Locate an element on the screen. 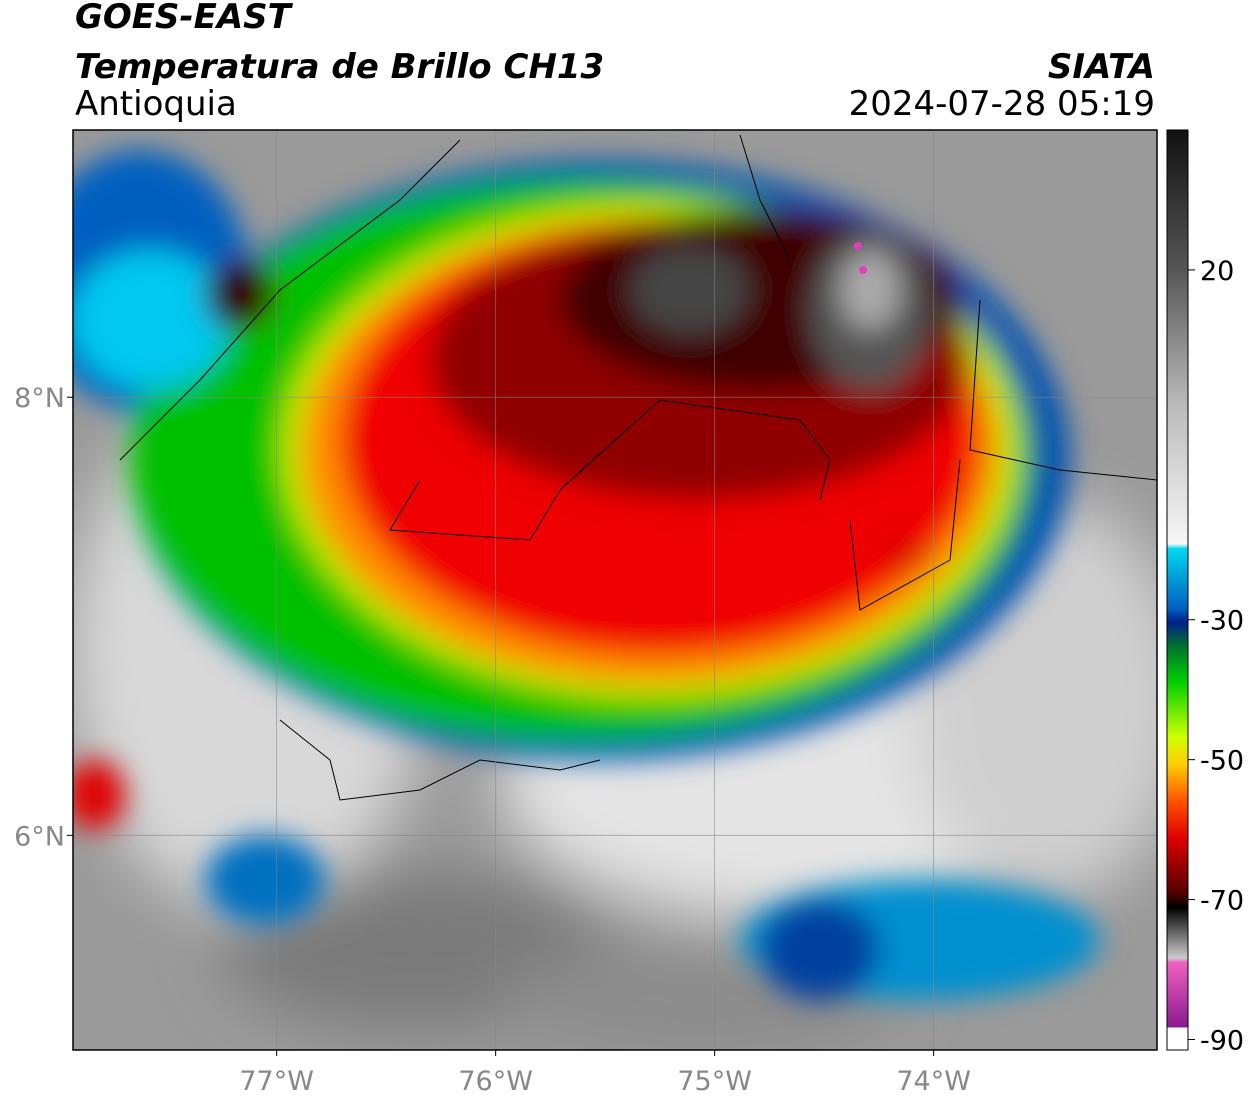 This screenshot has height=1099, width=1252. x-tick-label: 77°W is located at coordinates (276, 1081).